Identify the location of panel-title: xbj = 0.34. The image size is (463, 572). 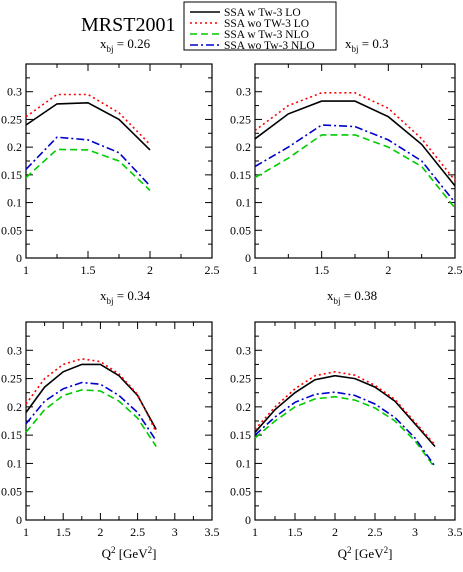
(125, 297).